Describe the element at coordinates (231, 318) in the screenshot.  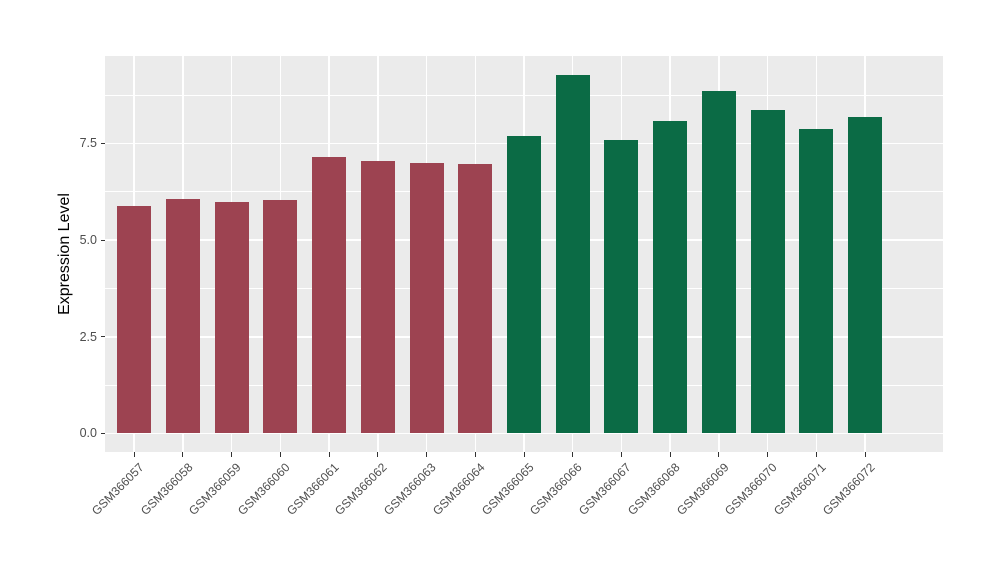
I see `bar-GSM366059` at that location.